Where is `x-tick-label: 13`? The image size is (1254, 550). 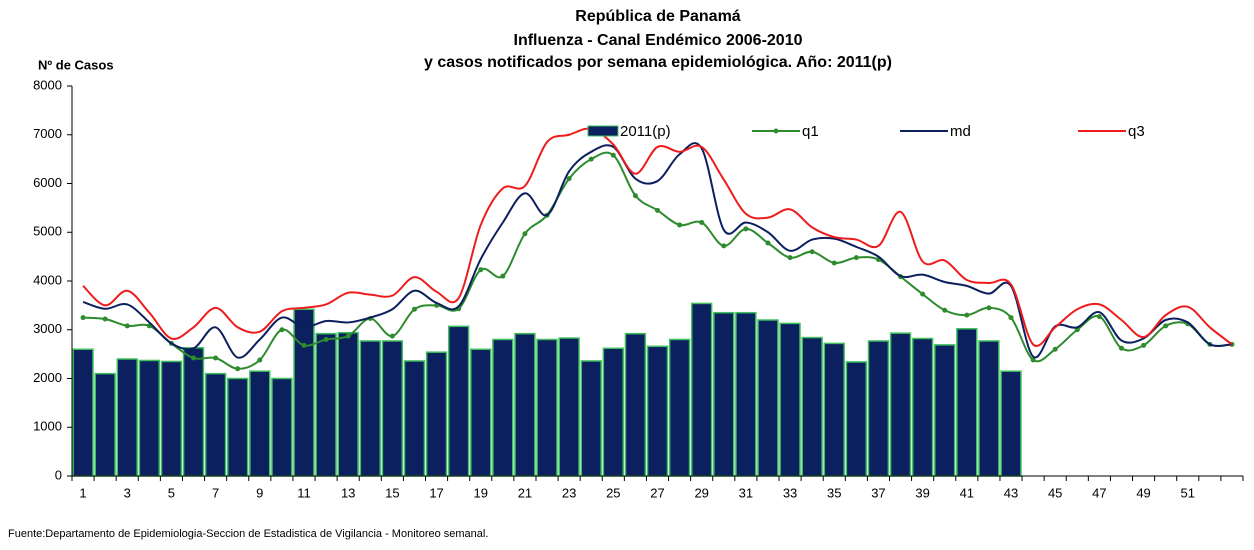
x-tick-label: 13 is located at coordinates (348, 492).